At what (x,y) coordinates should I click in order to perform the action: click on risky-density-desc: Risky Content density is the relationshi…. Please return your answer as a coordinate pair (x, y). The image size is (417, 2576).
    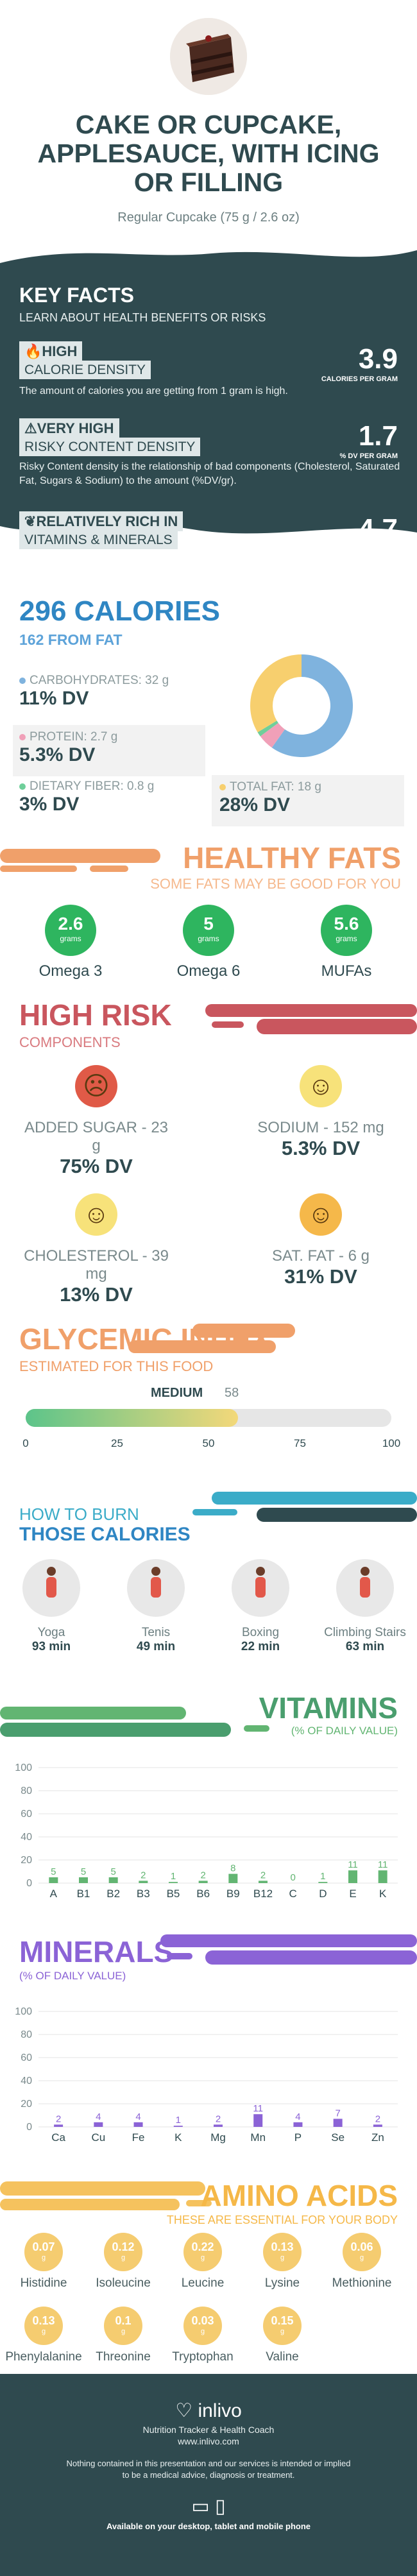
    Looking at the image, I should click on (209, 473).